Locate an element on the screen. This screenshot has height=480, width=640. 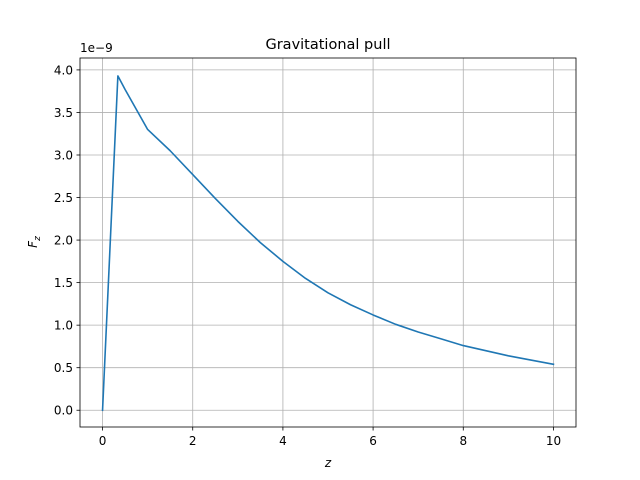
x-axis-label: z is located at coordinates (328, 463).